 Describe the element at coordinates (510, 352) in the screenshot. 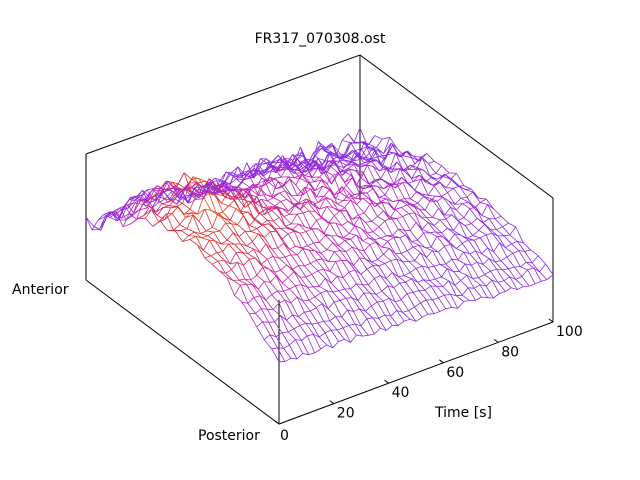

I see `time-tick-label: 80` at that location.